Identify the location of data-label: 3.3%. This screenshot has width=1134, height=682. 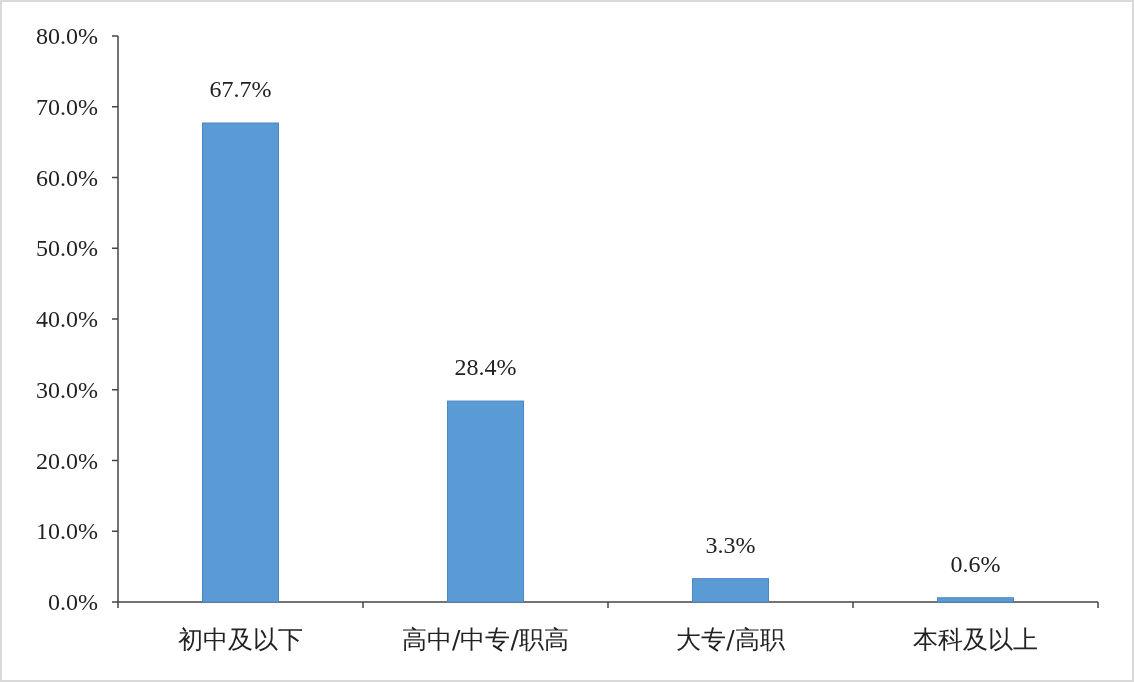
(730, 544).